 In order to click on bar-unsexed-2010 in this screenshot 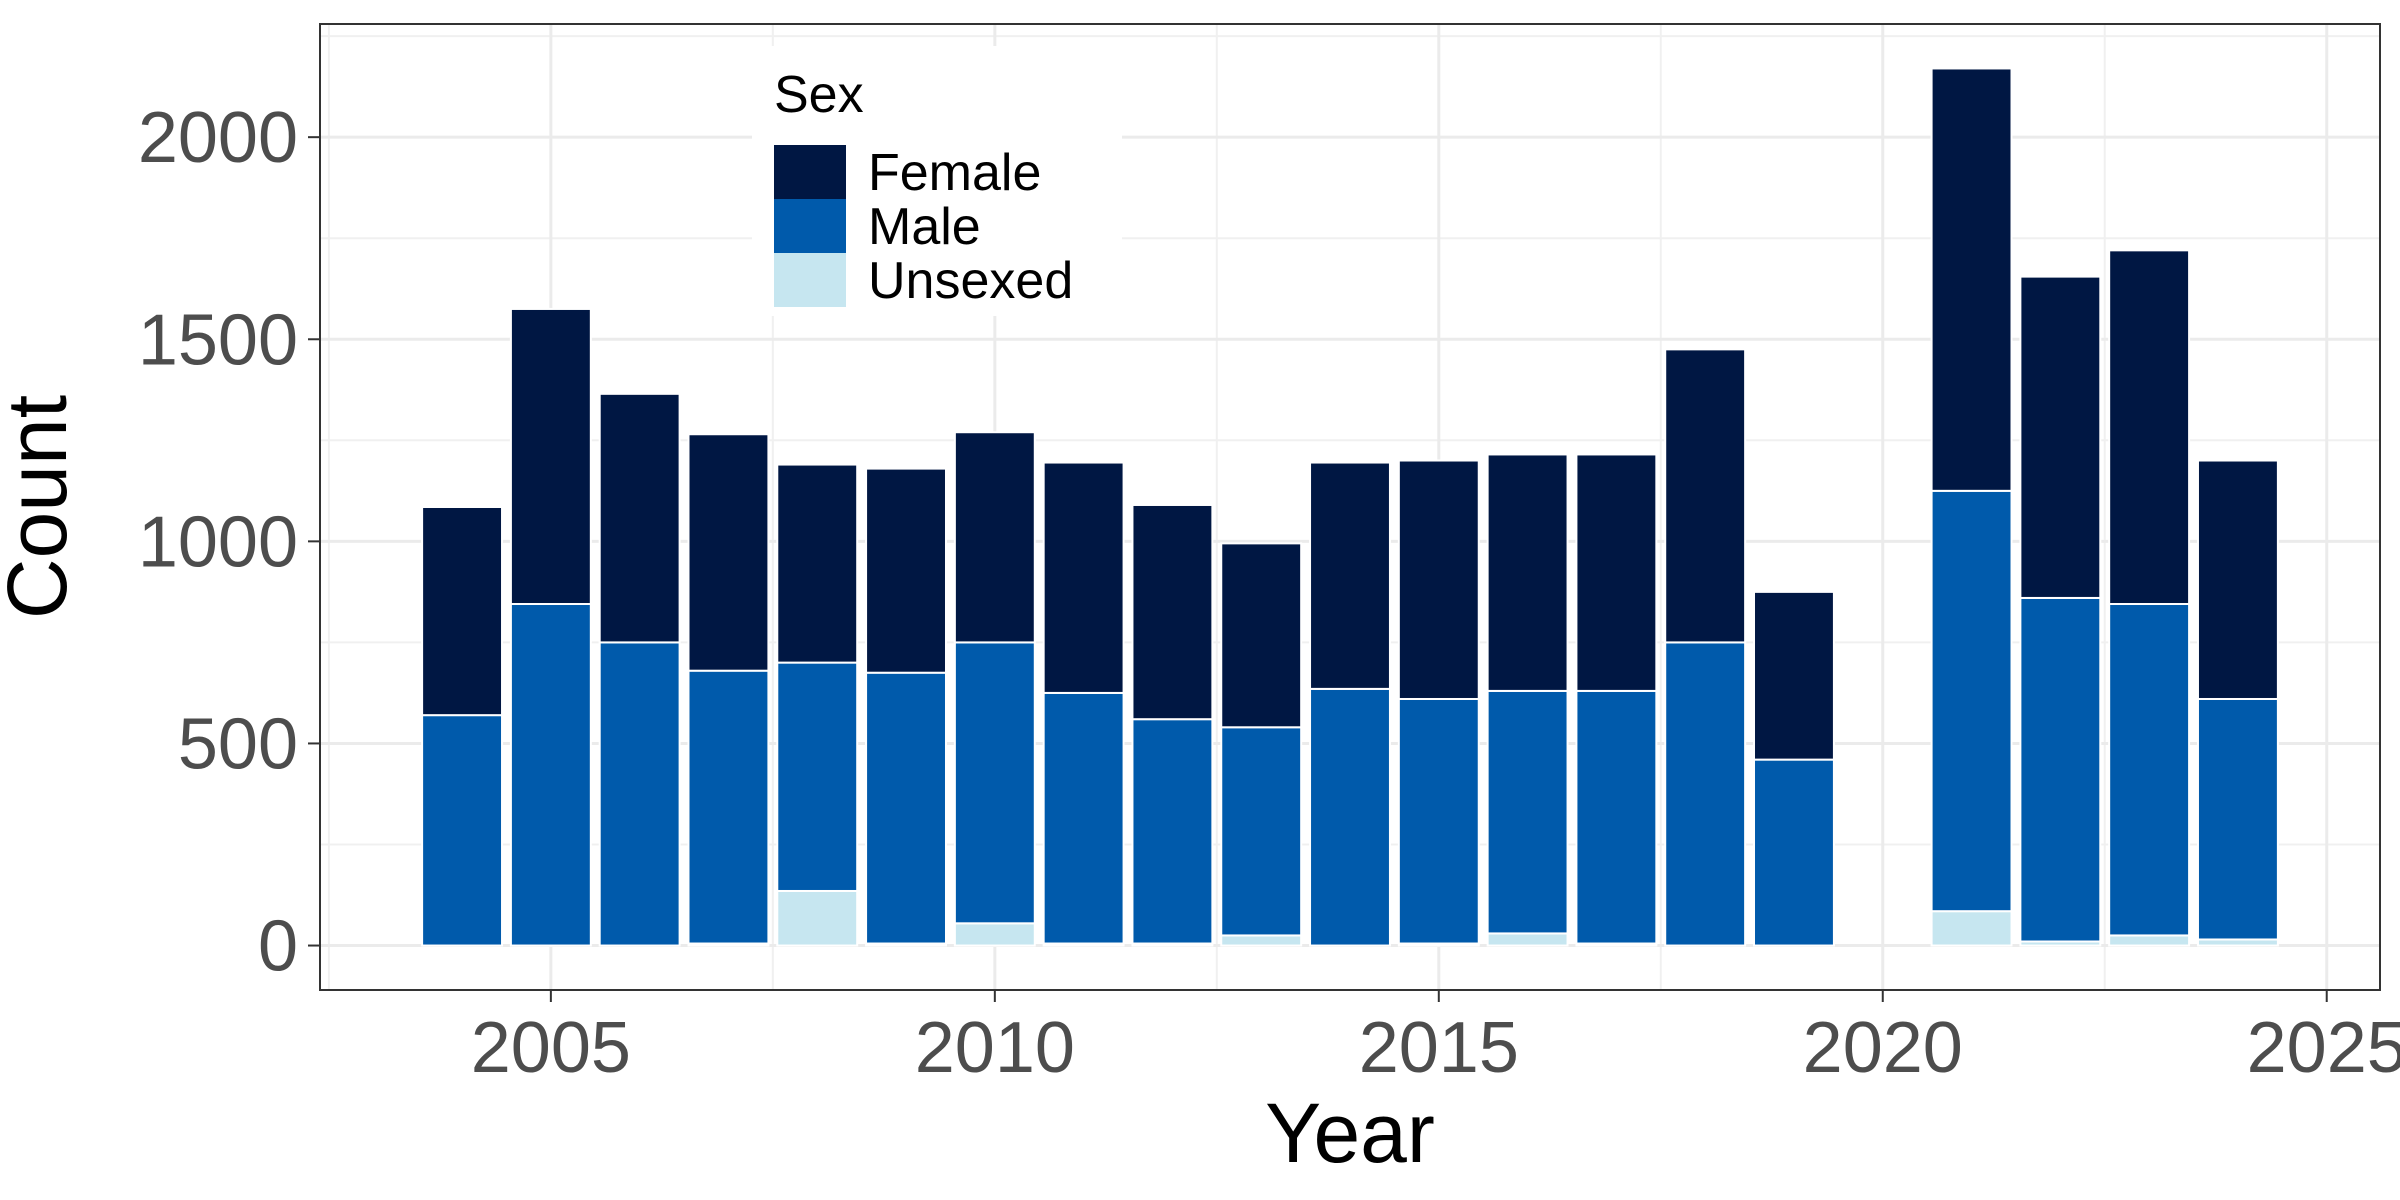, I will do `click(994, 934)`.